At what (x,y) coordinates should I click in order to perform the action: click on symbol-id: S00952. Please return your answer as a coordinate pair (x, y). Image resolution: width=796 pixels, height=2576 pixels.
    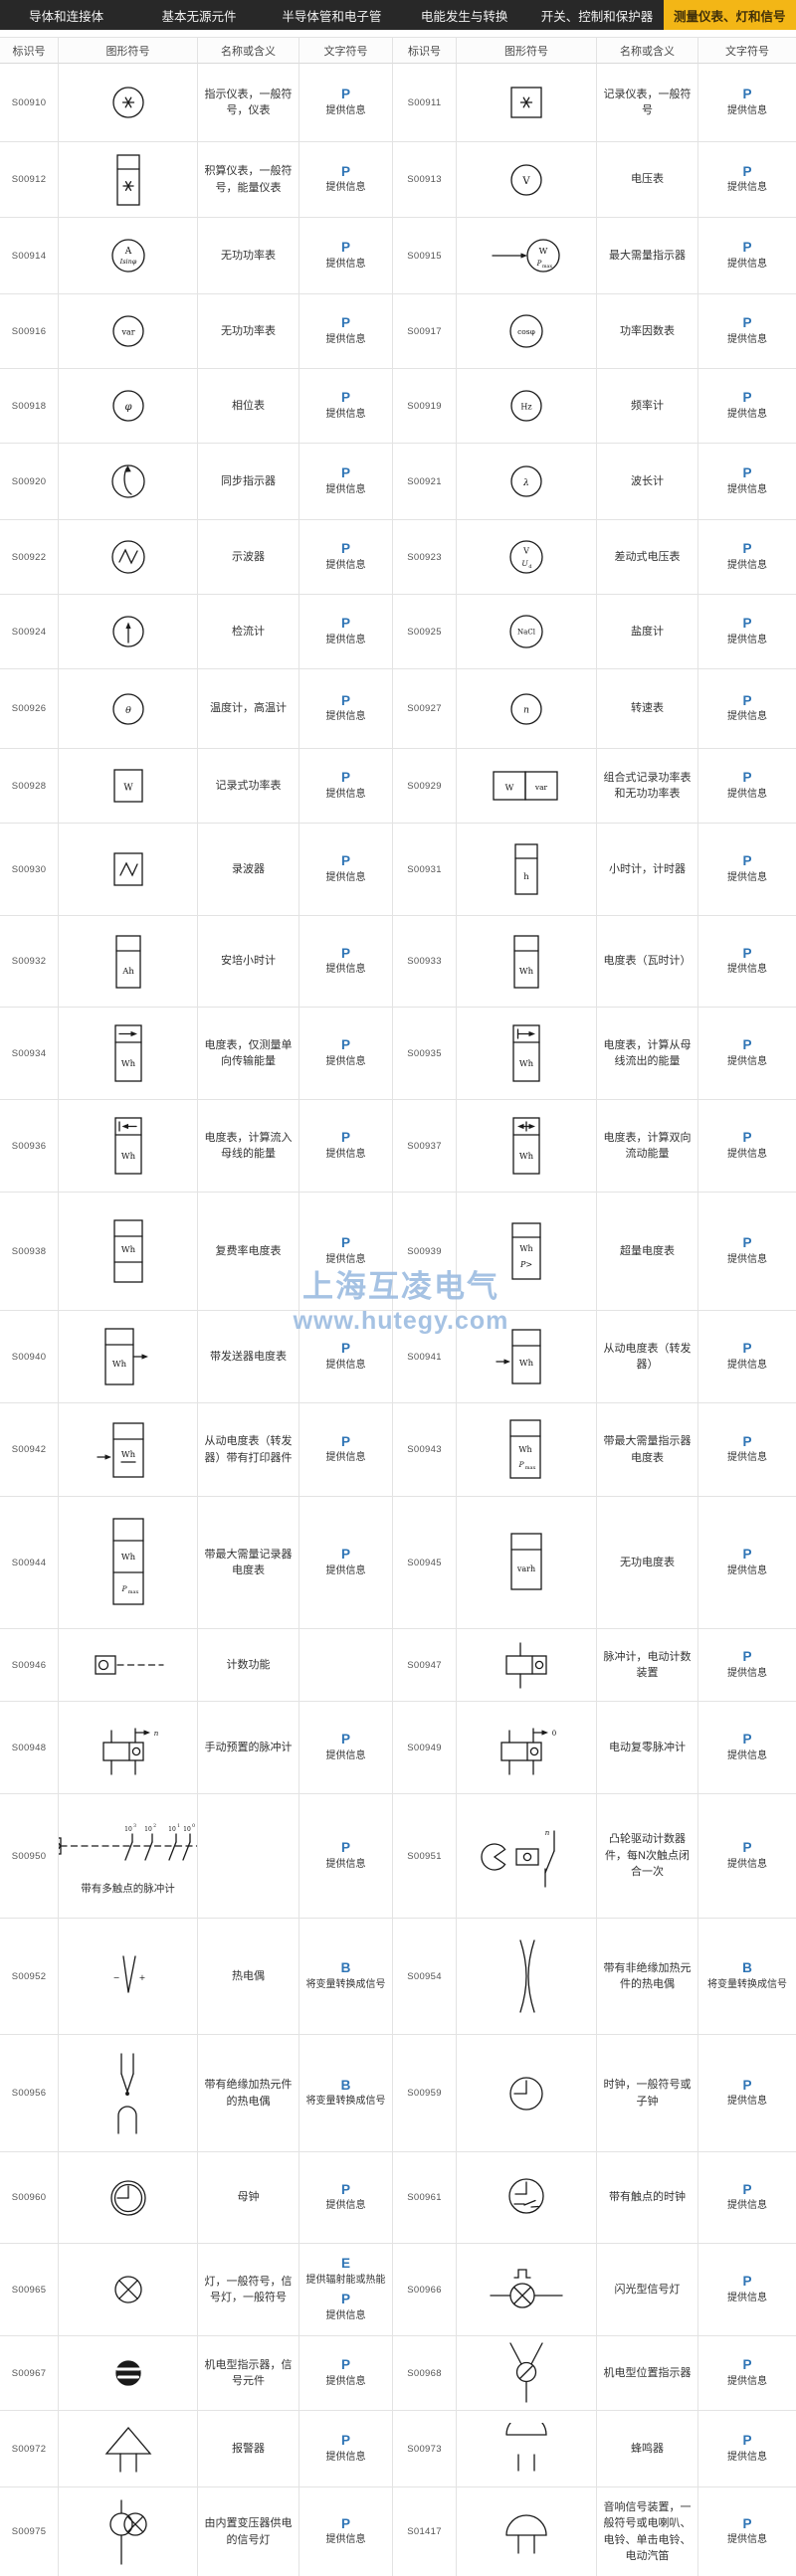
    Looking at the image, I should click on (29, 1977).